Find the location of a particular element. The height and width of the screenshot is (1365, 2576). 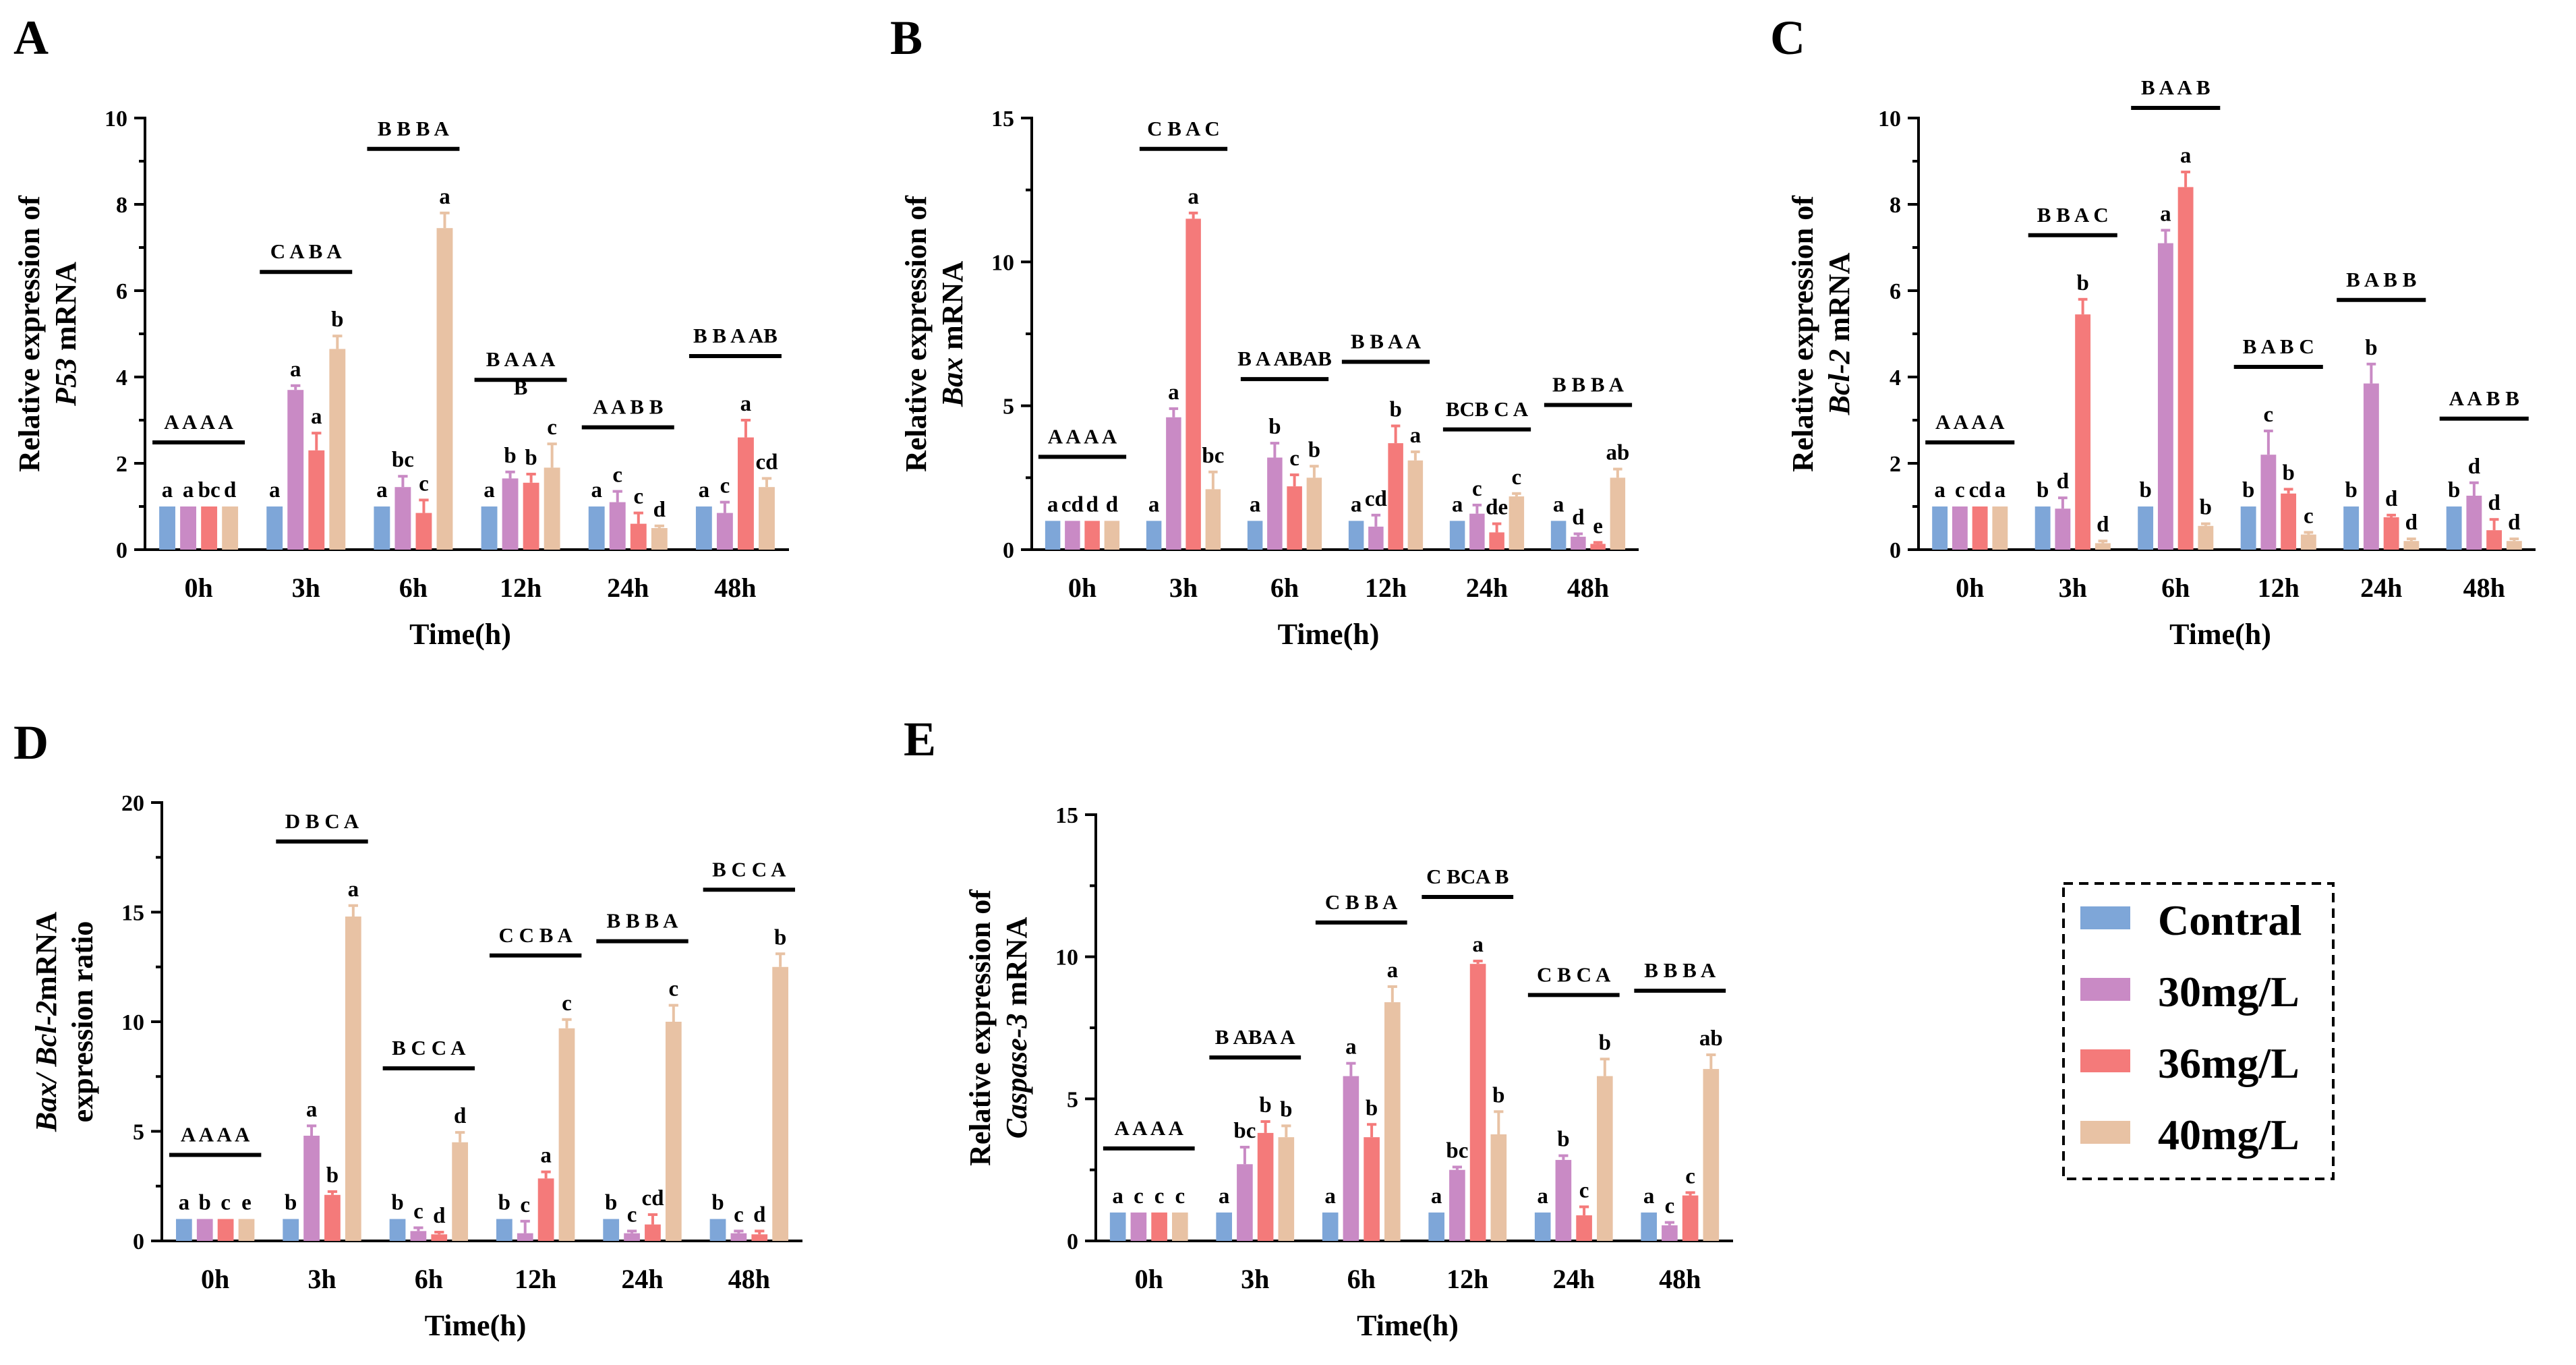

bar-b-6h-s2 is located at coordinates (1294, 518).